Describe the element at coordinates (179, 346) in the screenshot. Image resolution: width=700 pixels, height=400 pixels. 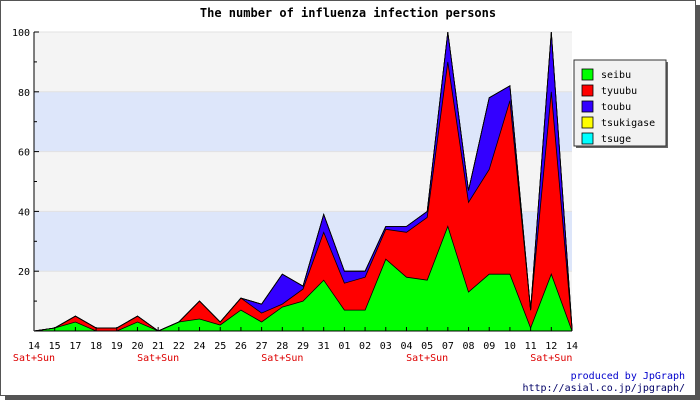
I see `x-tick-label: 22` at that location.